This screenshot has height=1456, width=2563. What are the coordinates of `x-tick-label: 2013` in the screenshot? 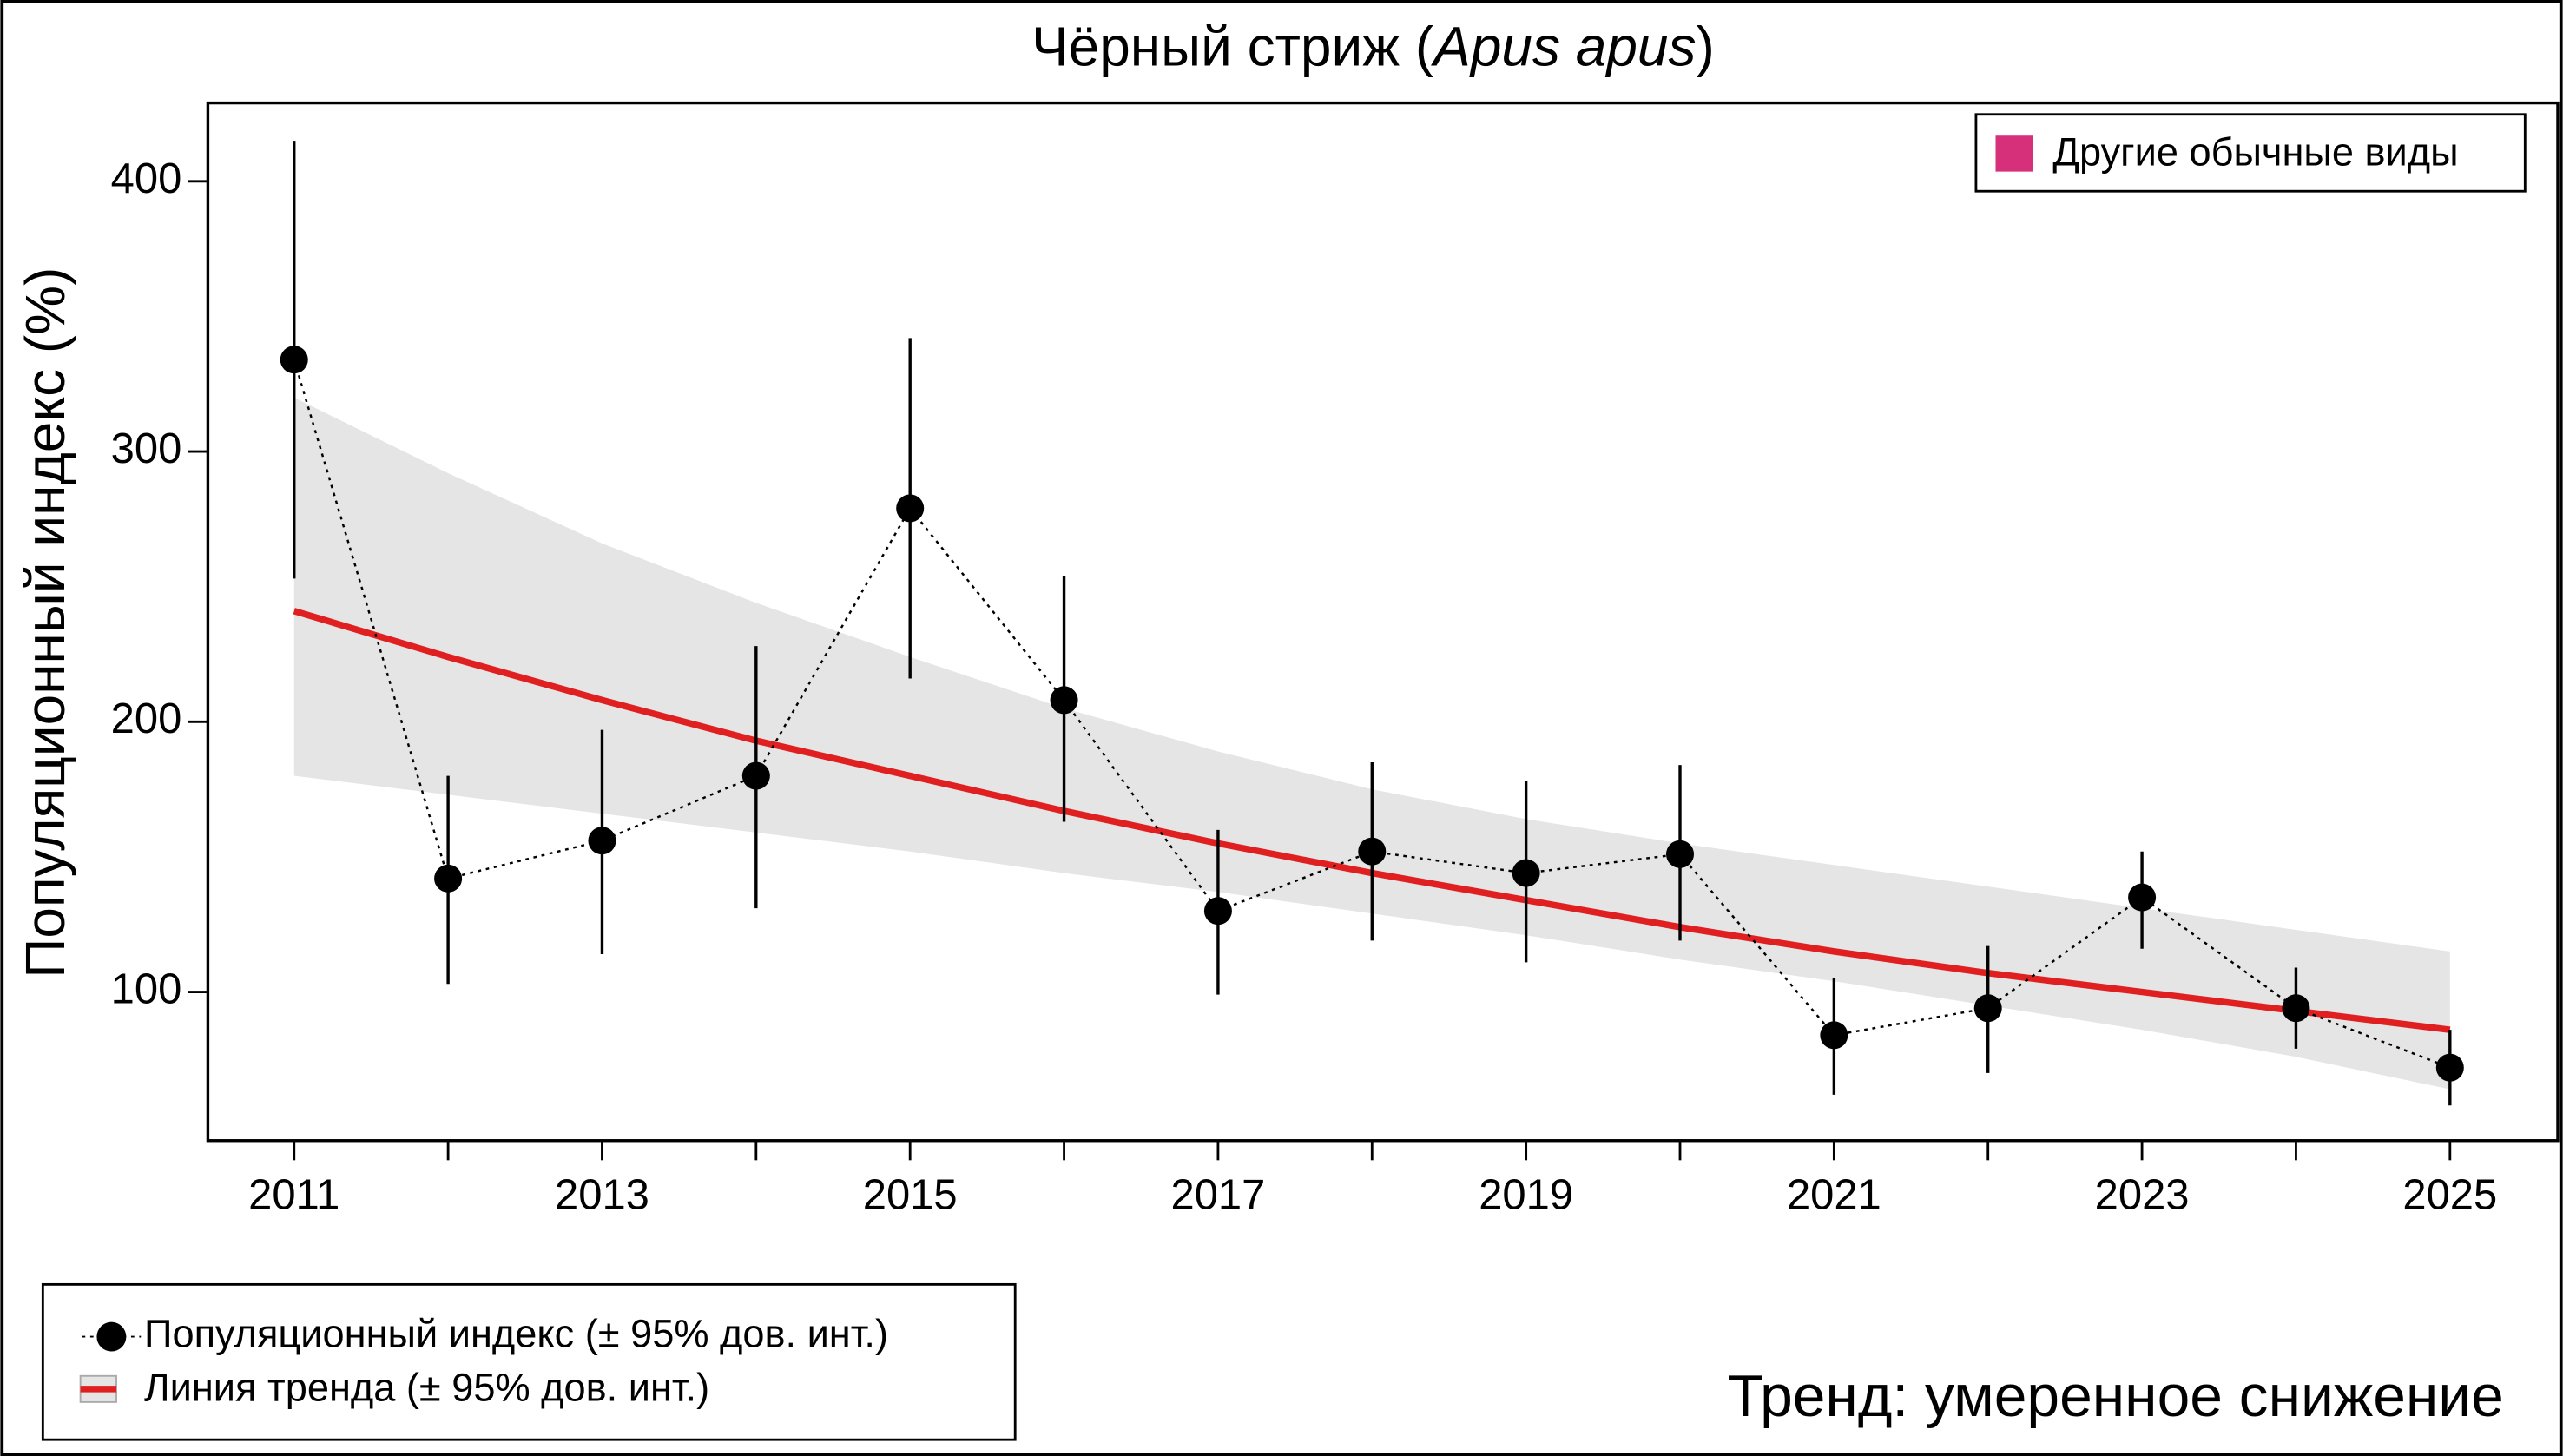 It's located at (602, 1195).